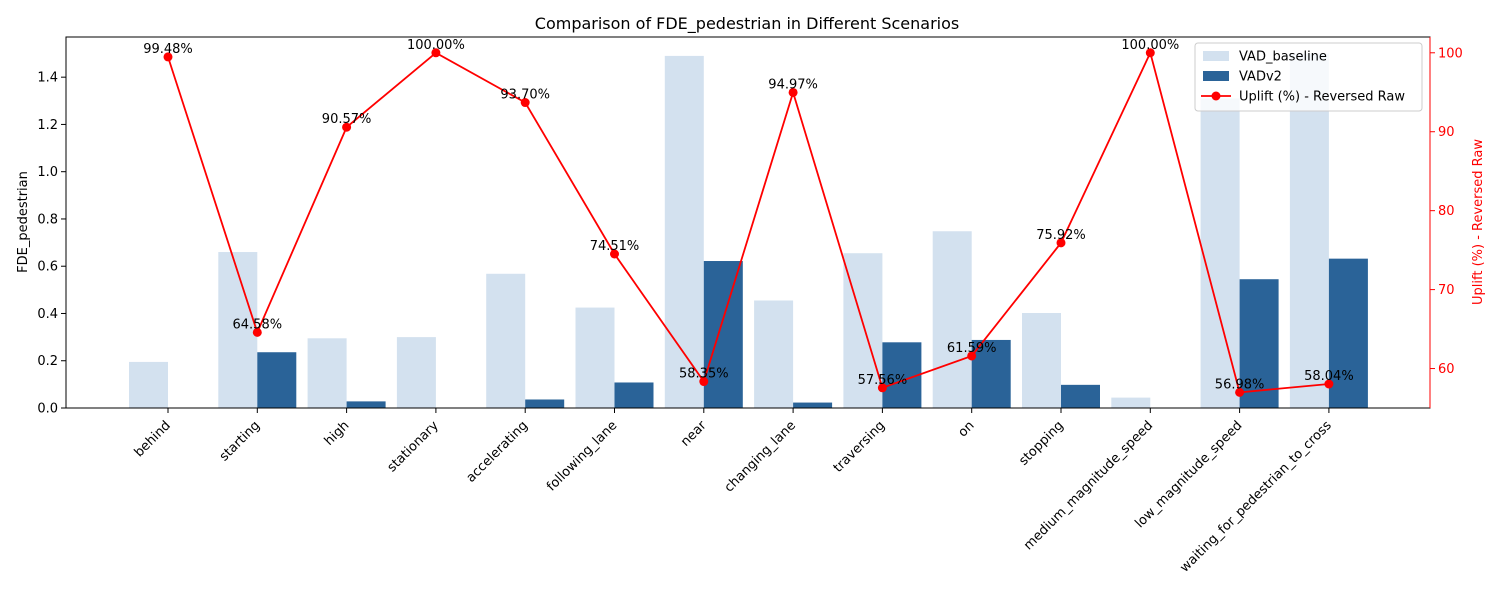 The image size is (1500, 600). What do you see at coordinates (1446, 211) in the screenshot?
I see `y2-tick-label: 80` at bounding box center [1446, 211].